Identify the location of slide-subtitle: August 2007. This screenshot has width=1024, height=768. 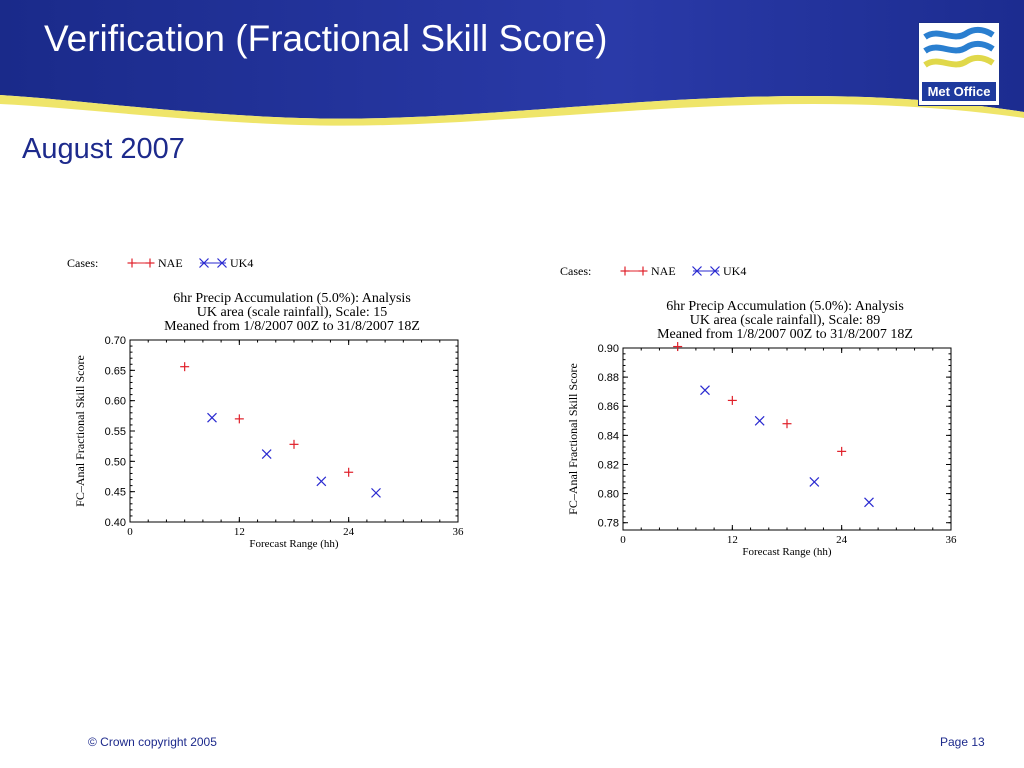
(103, 149).